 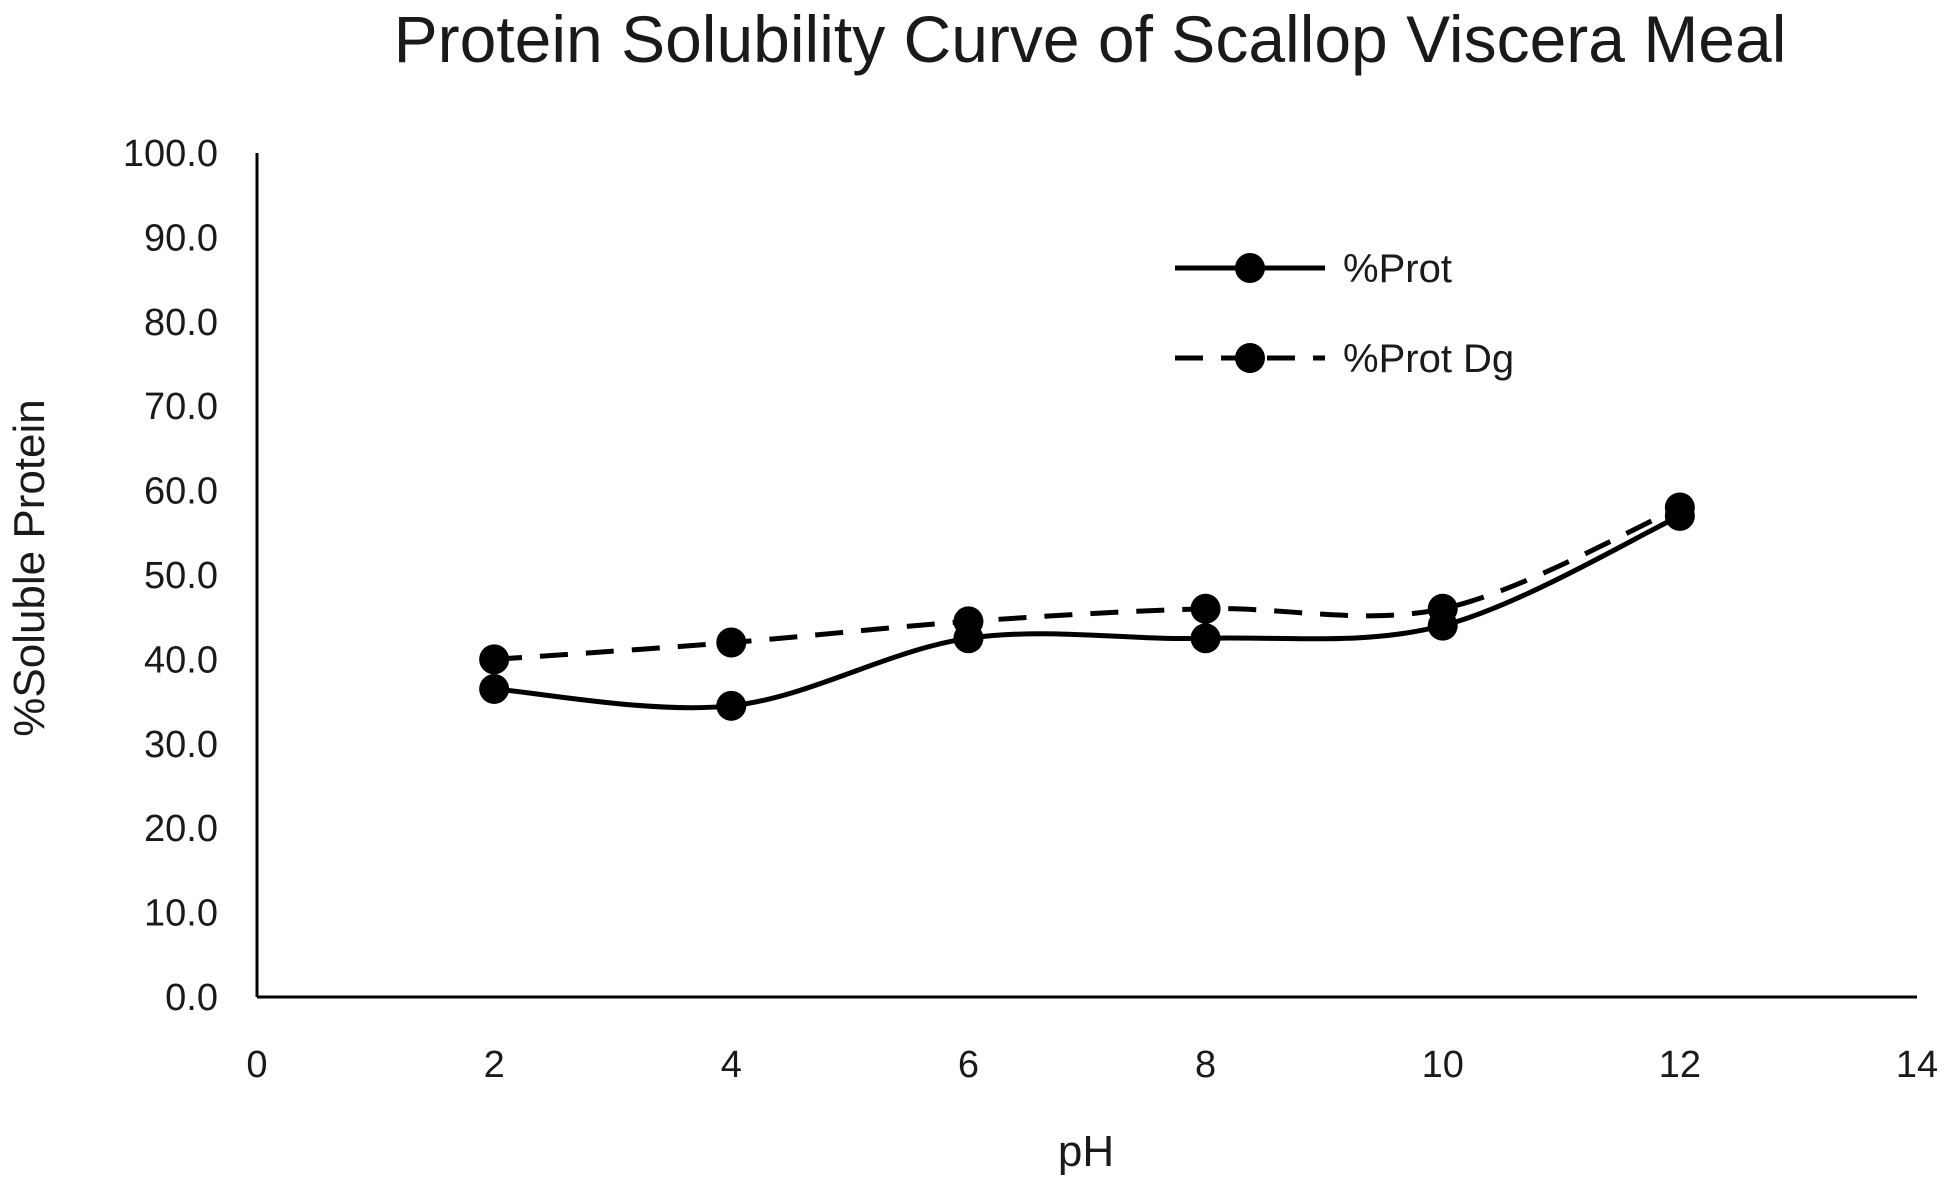 What do you see at coordinates (1443, 1065) in the screenshot?
I see `x-tick-label: 10` at bounding box center [1443, 1065].